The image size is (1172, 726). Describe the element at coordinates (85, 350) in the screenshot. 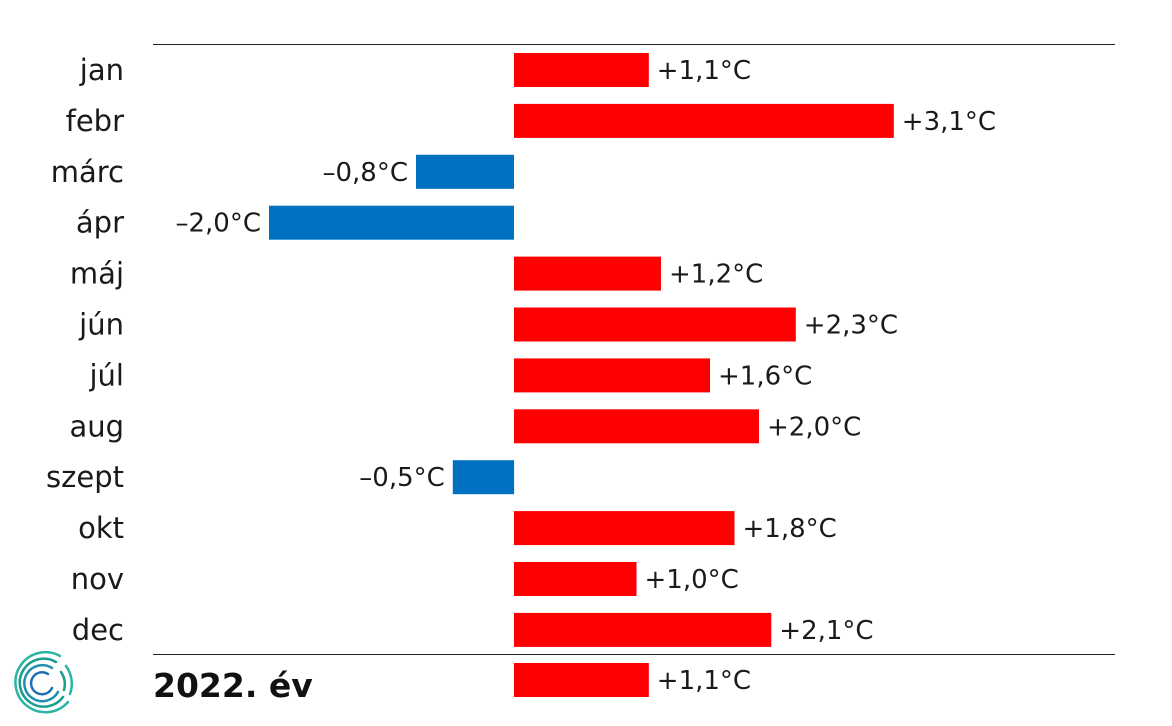

I see `category-labels-group: jan febr márc ápr máj jún júl aug szept okt nov dec` at that location.